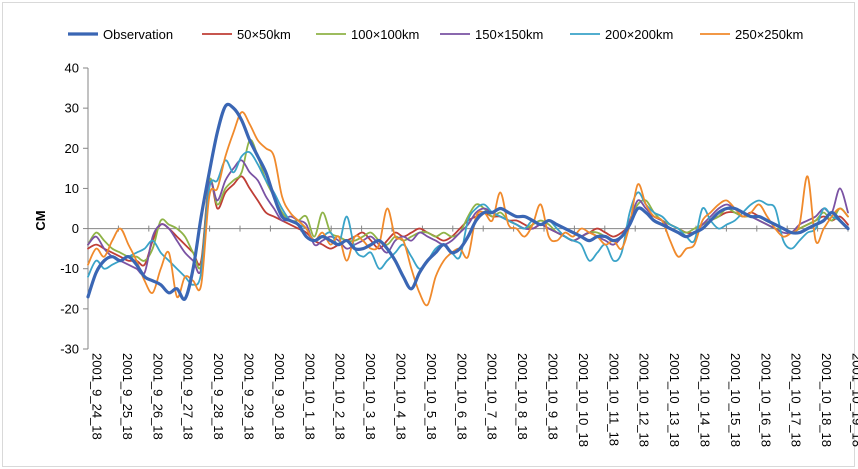 The width and height of the screenshot is (858, 469). Describe the element at coordinates (522, 396) in the screenshot. I see `x-tick-label: 2001_10_8_18` at that location.